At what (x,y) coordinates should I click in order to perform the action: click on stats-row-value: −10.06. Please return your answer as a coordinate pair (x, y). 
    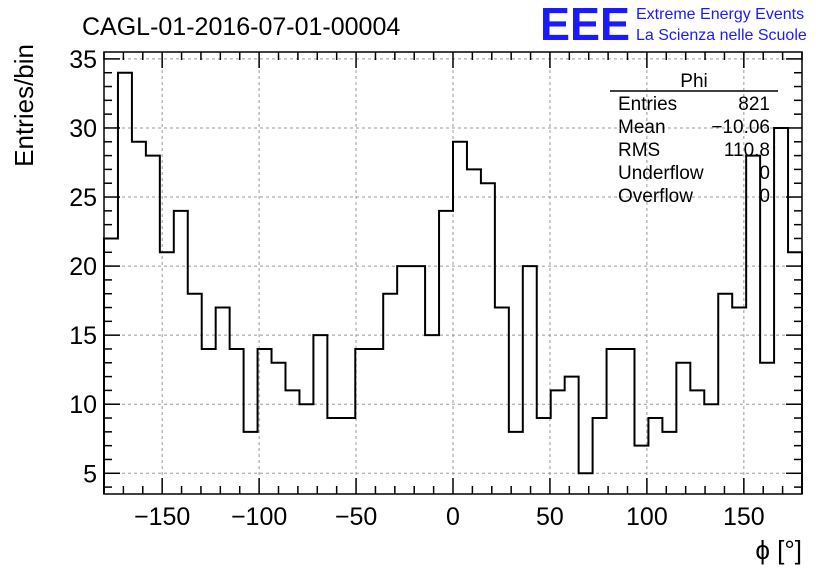
    Looking at the image, I should click on (740, 127).